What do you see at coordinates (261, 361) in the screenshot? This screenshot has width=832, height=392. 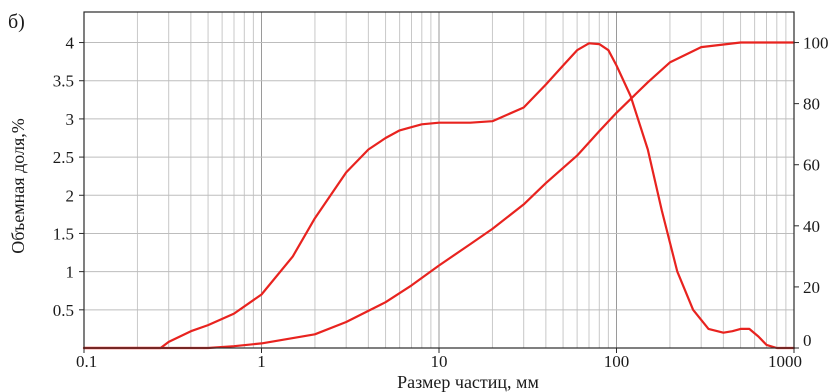 I see `x-tick-label: 1` at bounding box center [261, 361].